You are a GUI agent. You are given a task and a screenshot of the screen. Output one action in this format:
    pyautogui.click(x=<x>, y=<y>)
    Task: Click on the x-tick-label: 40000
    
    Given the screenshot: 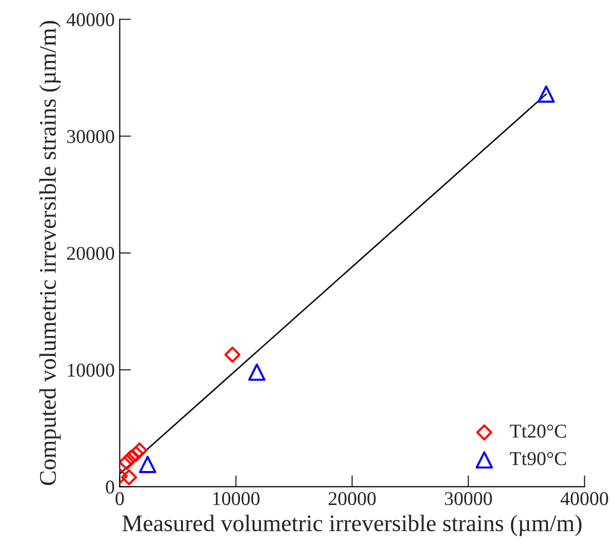 What is the action you would take?
    pyautogui.click(x=584, y=499)
    